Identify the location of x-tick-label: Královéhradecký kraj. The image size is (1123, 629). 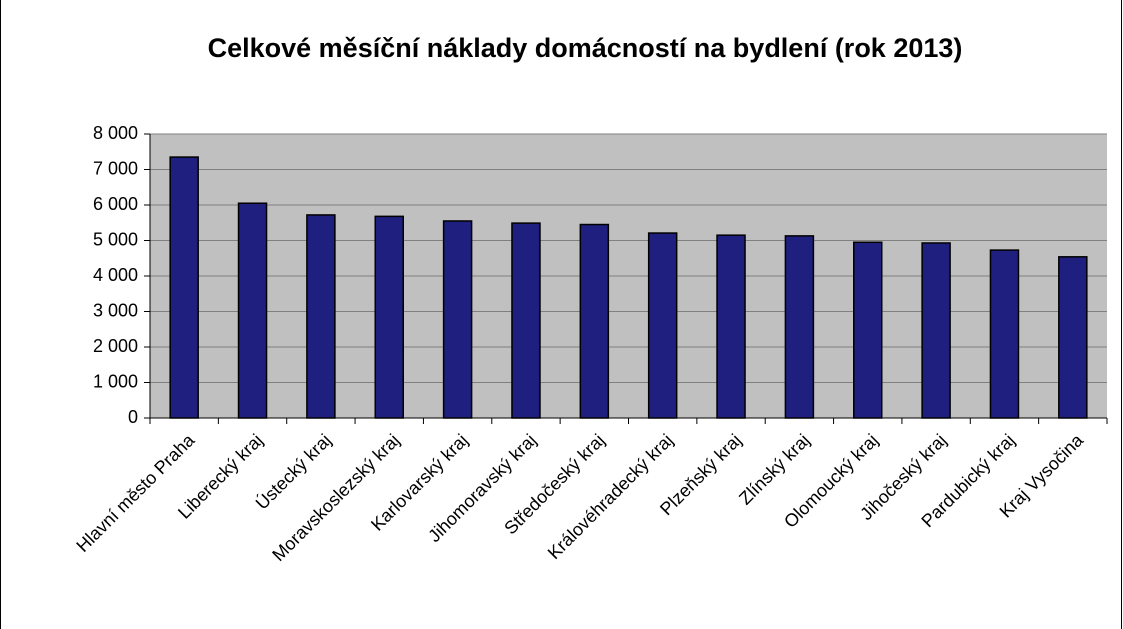
(610, 496).